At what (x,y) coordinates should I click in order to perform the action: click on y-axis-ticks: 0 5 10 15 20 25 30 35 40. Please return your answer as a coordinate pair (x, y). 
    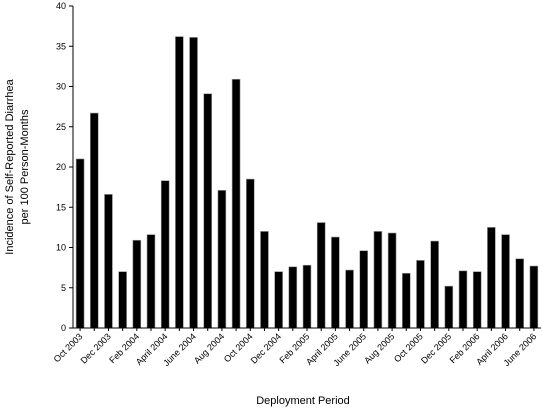
    Looking at the image, I should click on (64, 167).